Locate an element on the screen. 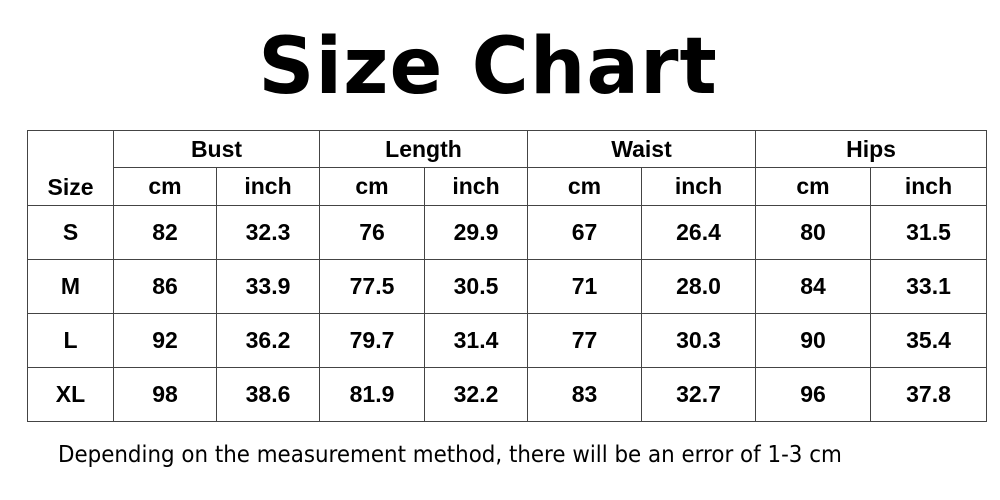  value-cell: 33.1 is located at coordinates (928, 286).